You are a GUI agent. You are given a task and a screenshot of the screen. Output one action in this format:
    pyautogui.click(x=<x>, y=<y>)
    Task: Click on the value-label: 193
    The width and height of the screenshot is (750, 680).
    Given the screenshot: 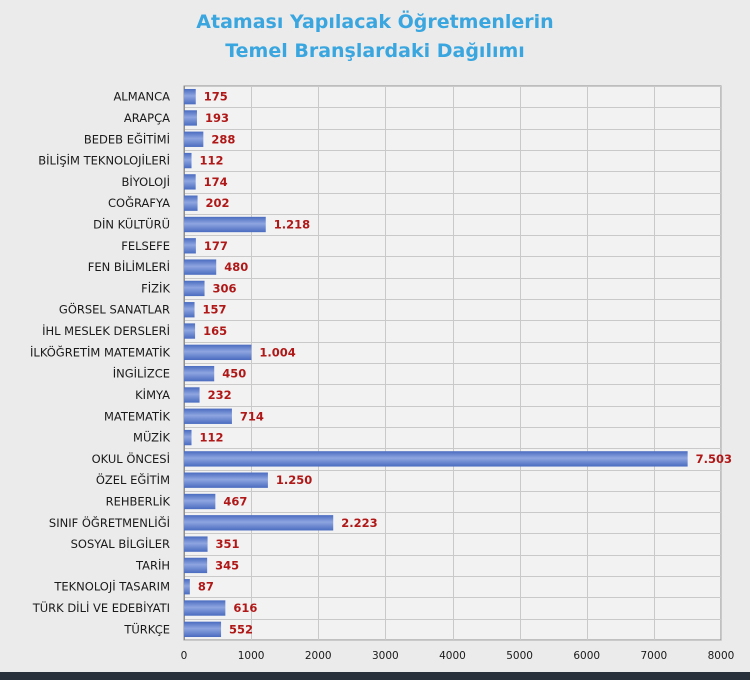 What is the action you would take?
    pyautogui.click(x=217, y=118)
    